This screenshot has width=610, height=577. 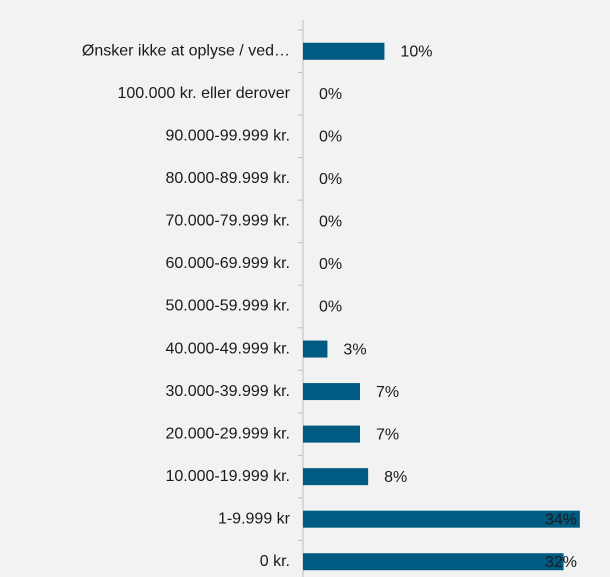 I want to click on category-label: 100.000 kr. eller derover, so click(x=203, y=93).